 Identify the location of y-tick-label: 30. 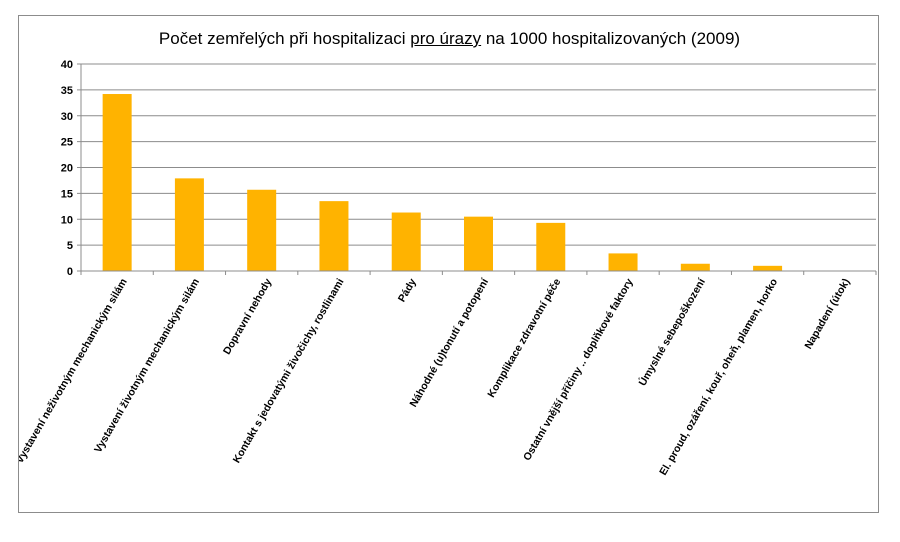
(67, 117).